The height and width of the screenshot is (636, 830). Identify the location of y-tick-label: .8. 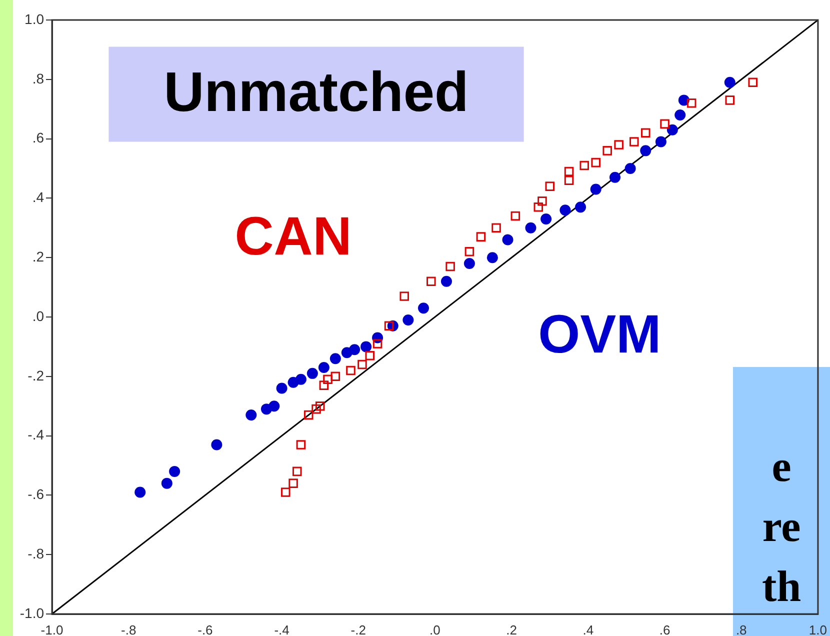
(38, 78).